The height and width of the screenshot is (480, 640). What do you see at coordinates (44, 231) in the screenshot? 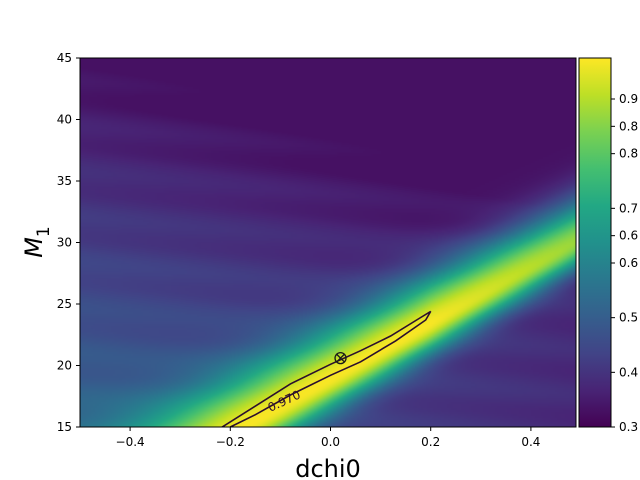
I see `y-axis-title-subscript: 1` at bounding box center [44, 231].